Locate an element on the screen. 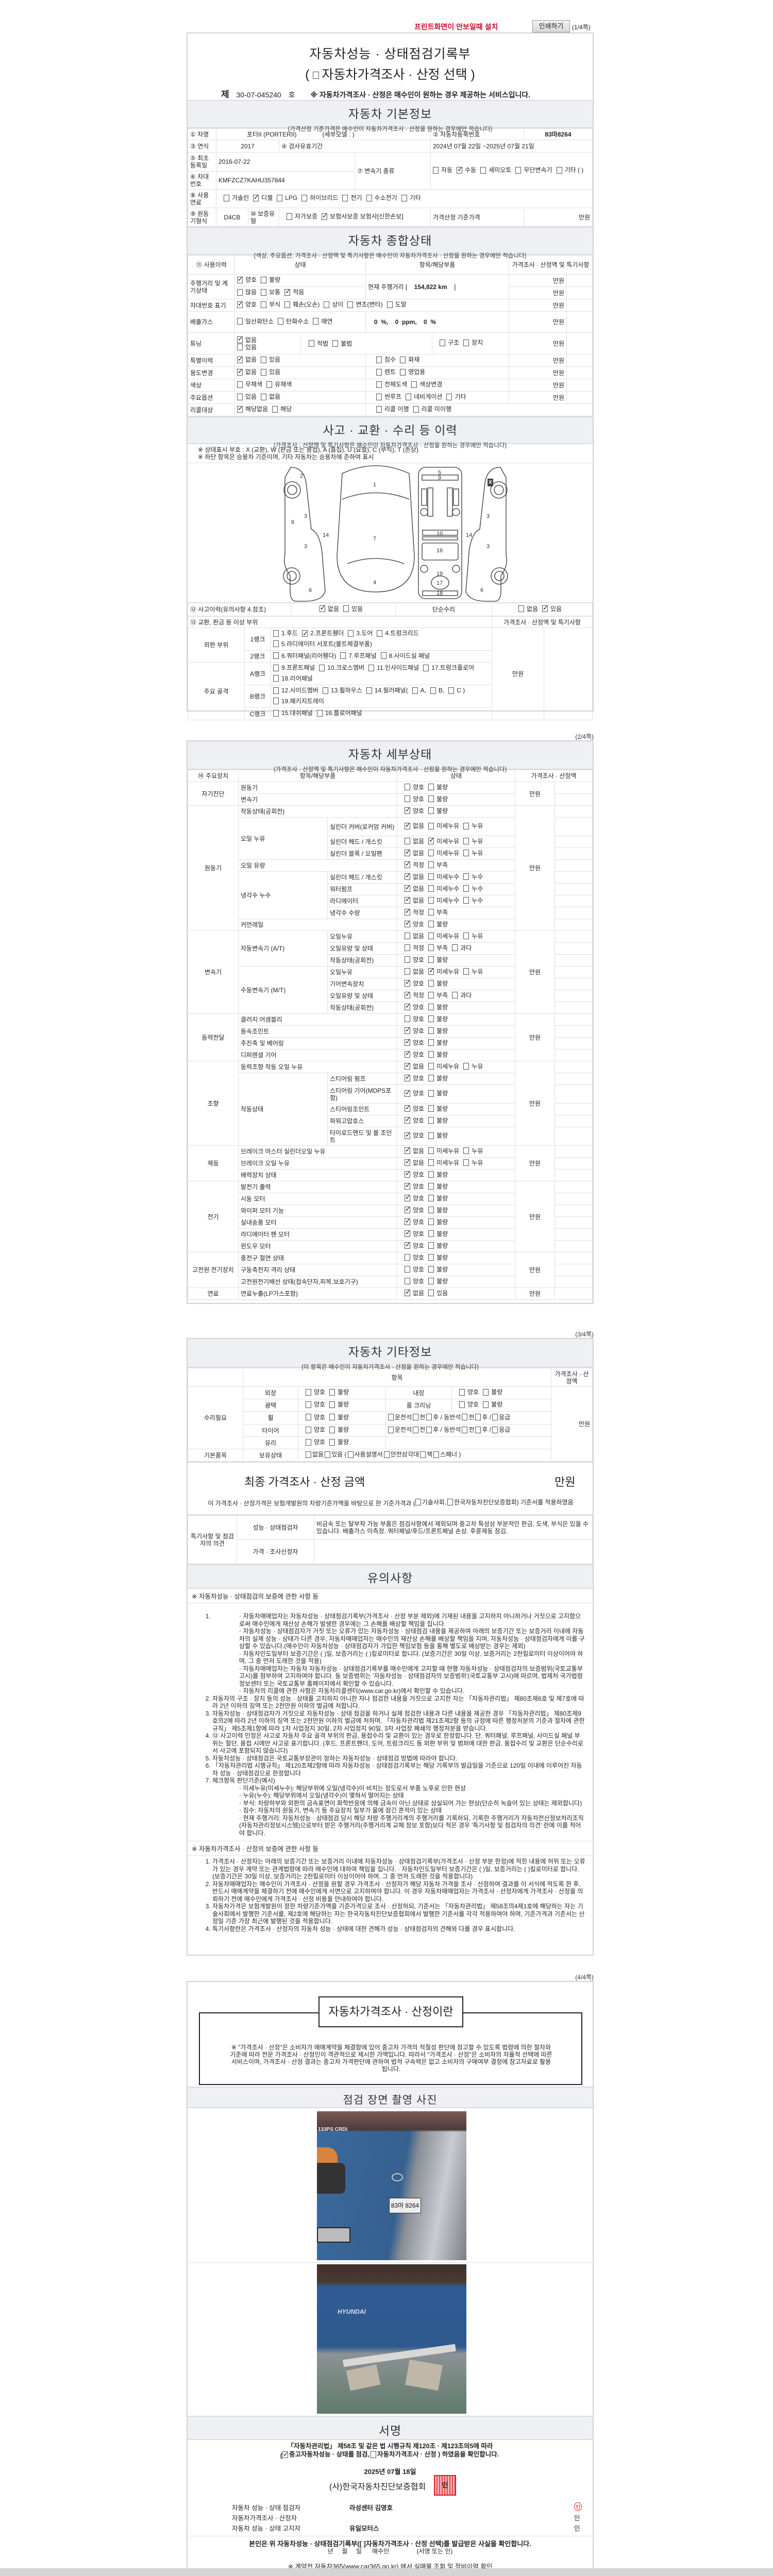  checkbox-option: 리콜 이행 is located at coordinates (392, 409).